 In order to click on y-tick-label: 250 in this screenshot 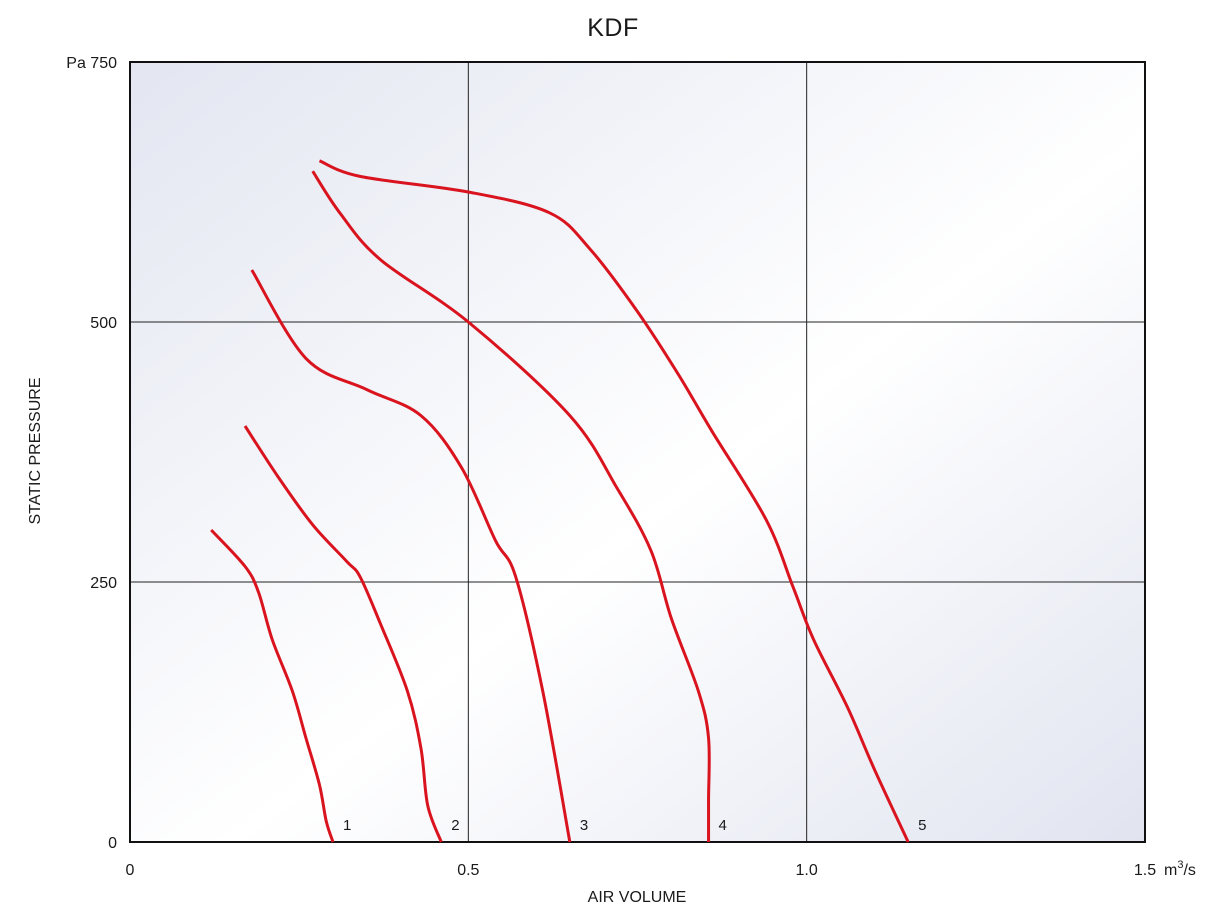, I will do `click(103, 583)`.